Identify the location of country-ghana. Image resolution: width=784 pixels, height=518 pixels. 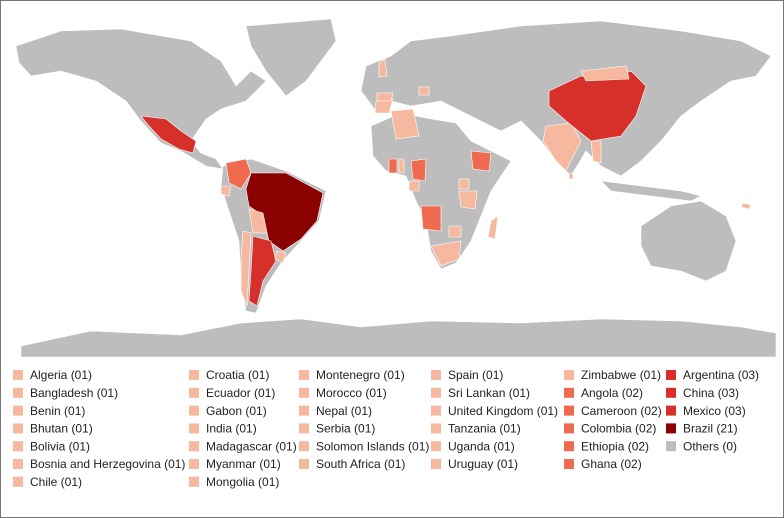
(393, 166).